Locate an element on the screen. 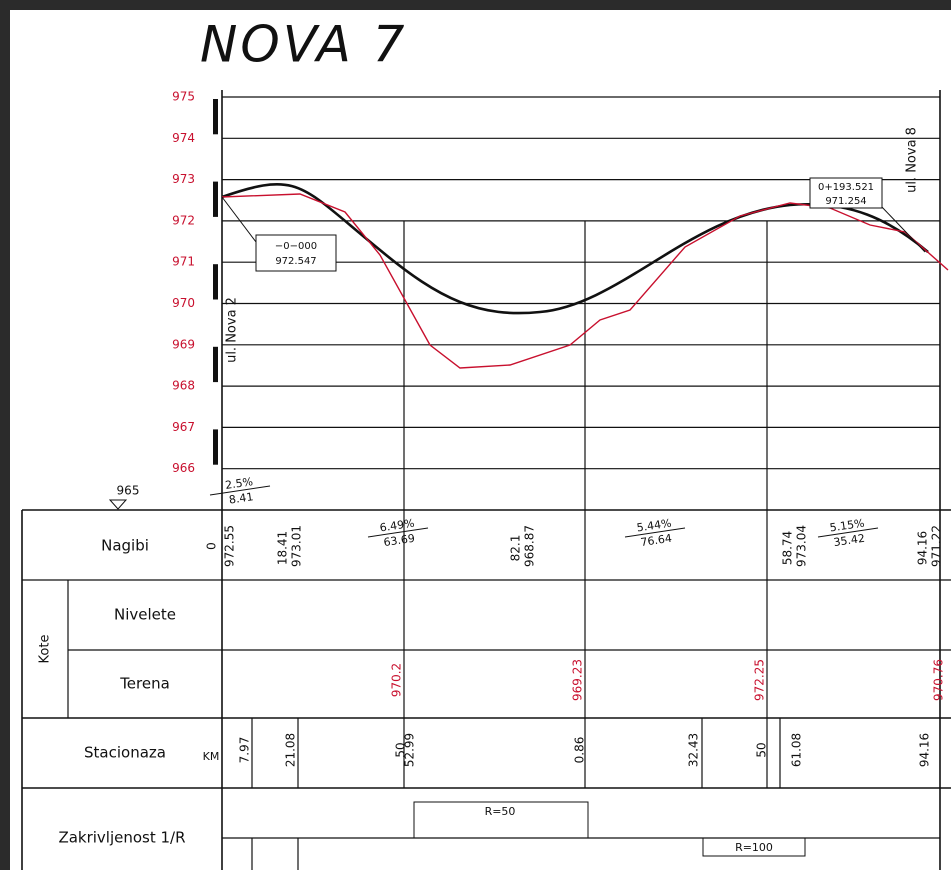  callout-station: 0+193.521 is located at coordinates (846, 187).